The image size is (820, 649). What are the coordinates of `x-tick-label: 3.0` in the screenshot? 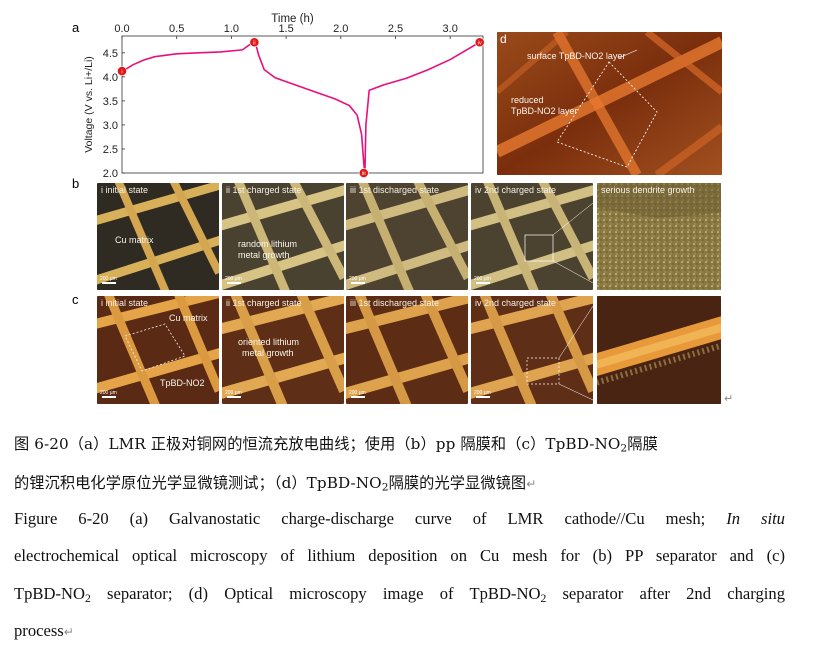 It's located at (450, 29).